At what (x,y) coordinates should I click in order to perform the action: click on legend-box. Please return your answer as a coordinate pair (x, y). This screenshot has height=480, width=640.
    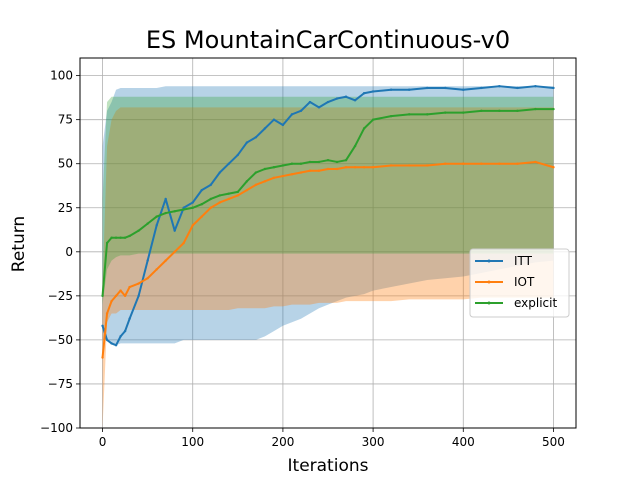
    Looking at the image, I should click on (519, 283).